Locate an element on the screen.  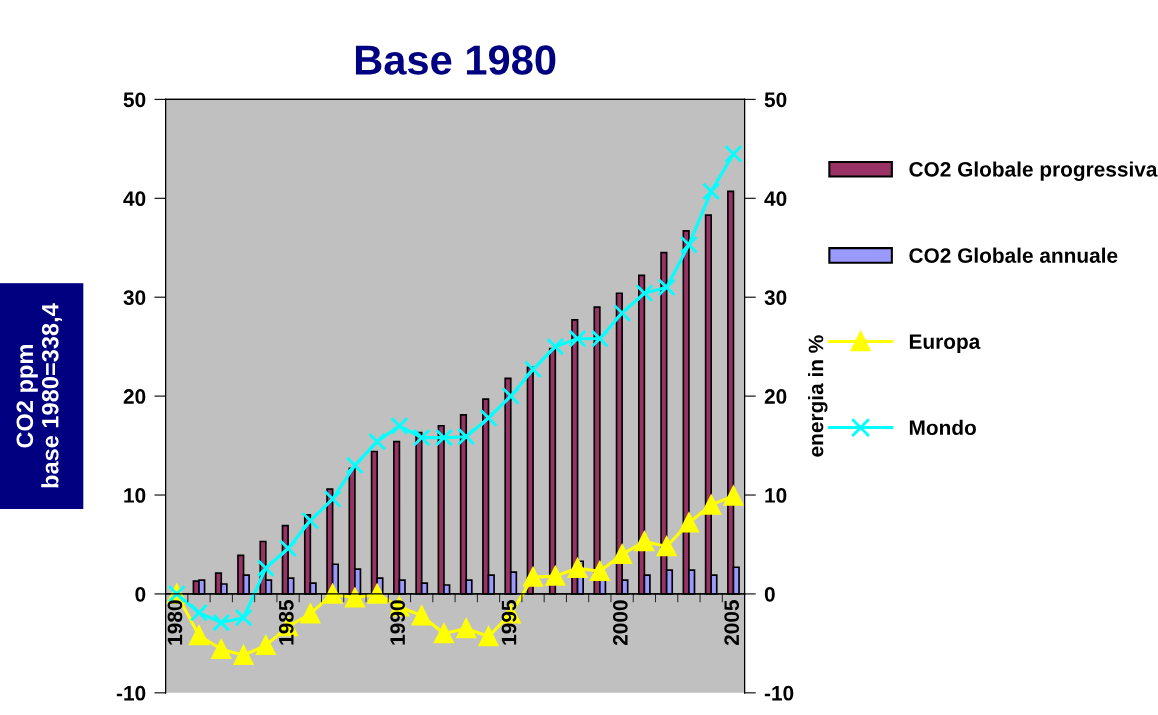
y-tick-label: 30 is located at coordinates (134, 297).